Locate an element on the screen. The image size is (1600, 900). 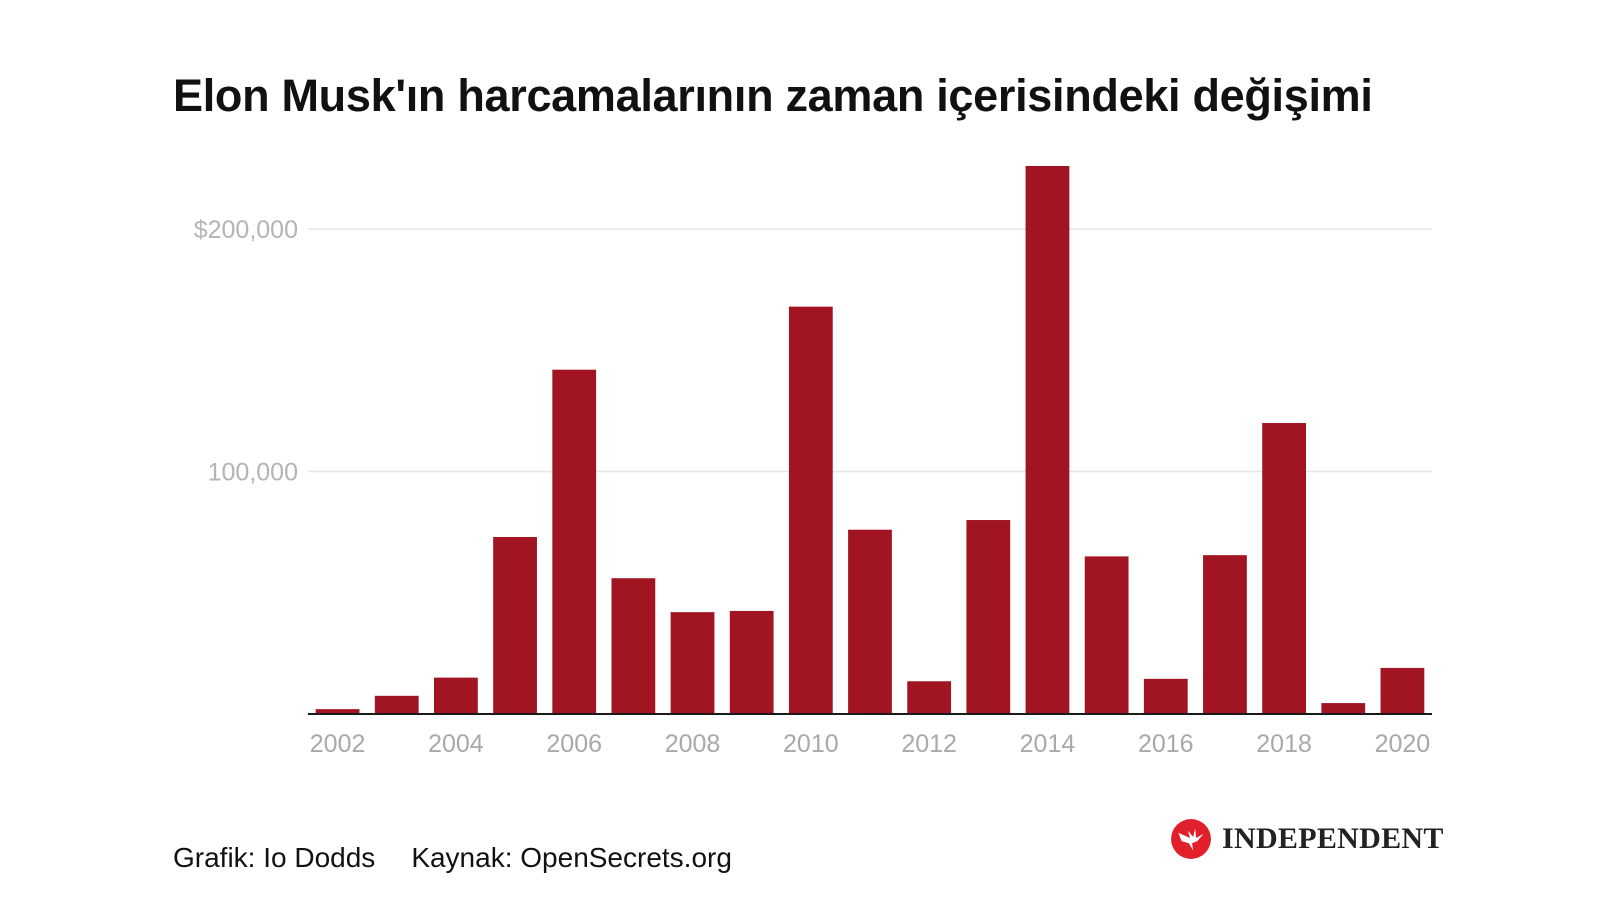
brand-name: INDEPENDENT is located at coordinates (1333, 838).